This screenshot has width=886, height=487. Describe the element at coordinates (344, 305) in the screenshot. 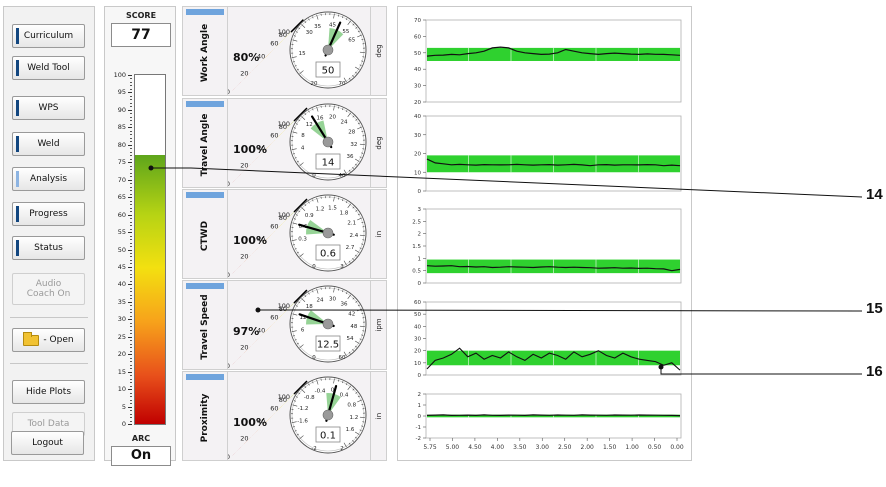

I see `dial-tick-label: 36` at that location.